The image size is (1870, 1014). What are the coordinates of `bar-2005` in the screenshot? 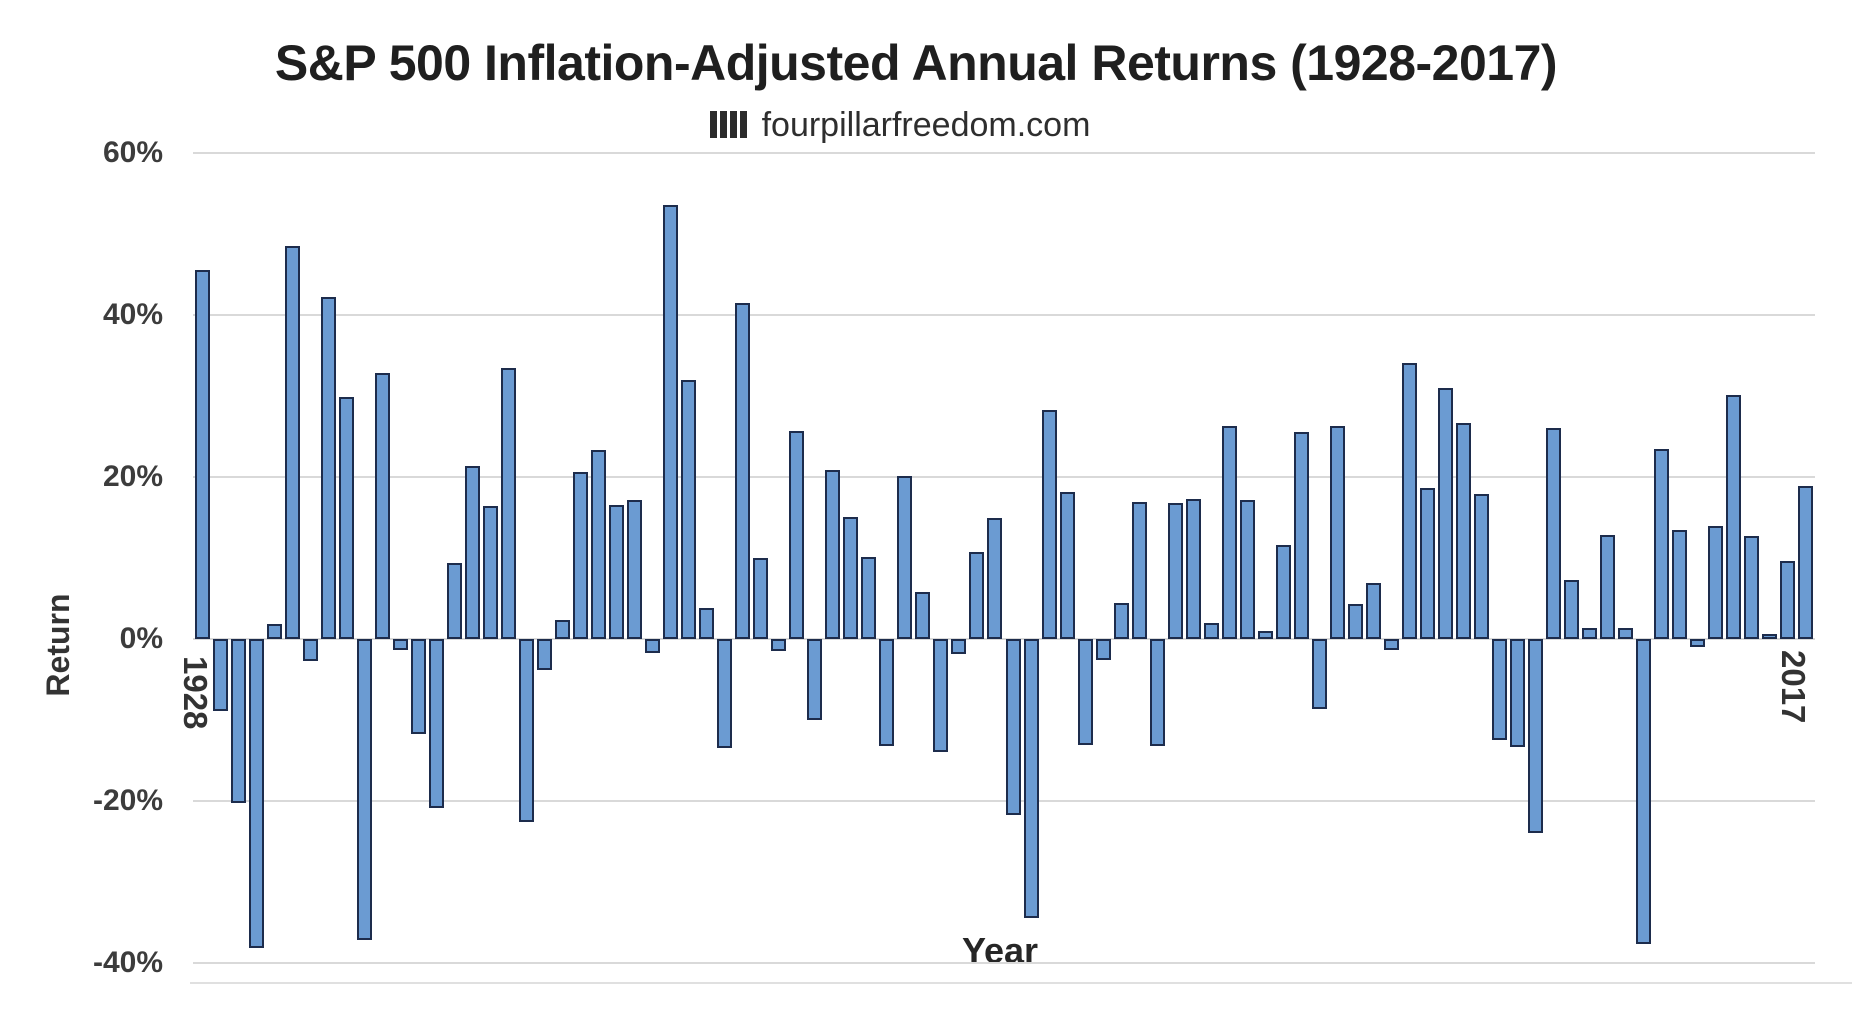 It's located at (1590, 633).